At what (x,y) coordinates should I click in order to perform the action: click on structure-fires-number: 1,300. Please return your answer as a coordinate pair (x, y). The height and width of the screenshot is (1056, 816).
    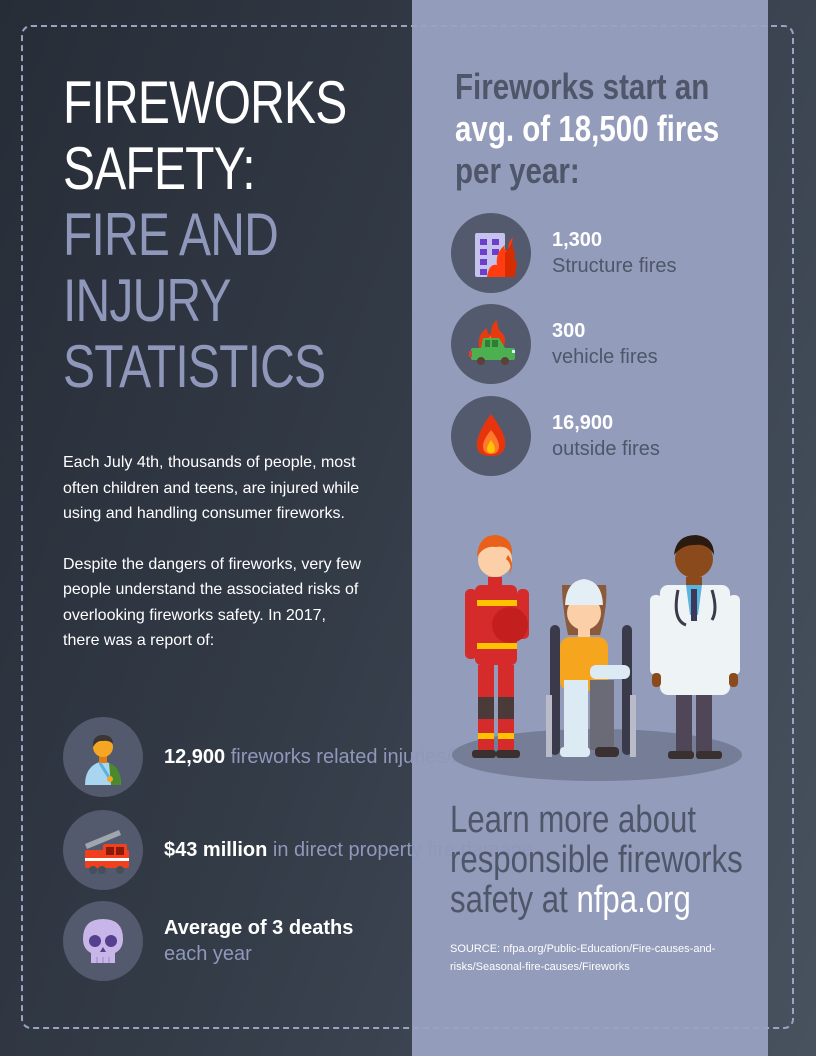
    Looking at the image, I should click on (577, 240).